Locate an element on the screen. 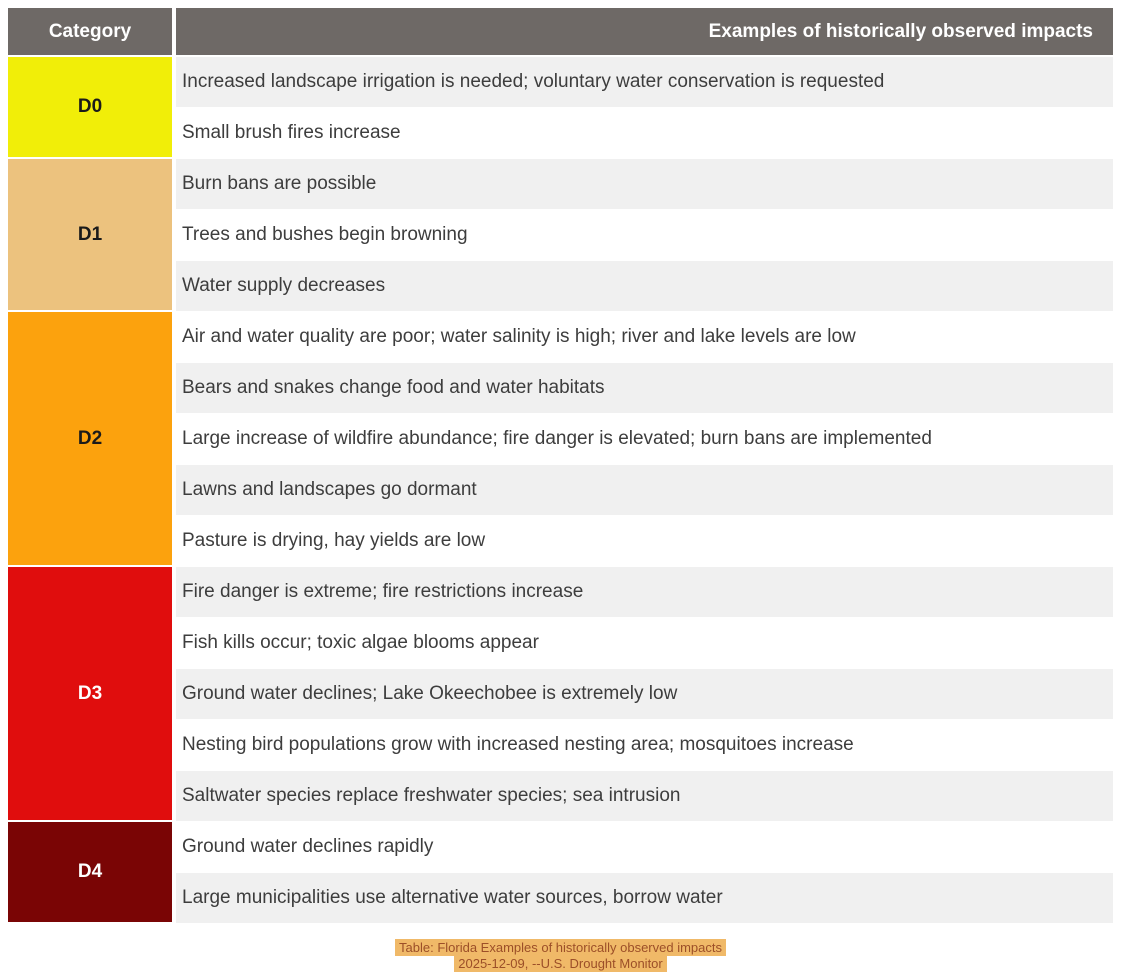  impact-row: Water supply decreases is located at coordinates (644, 286).